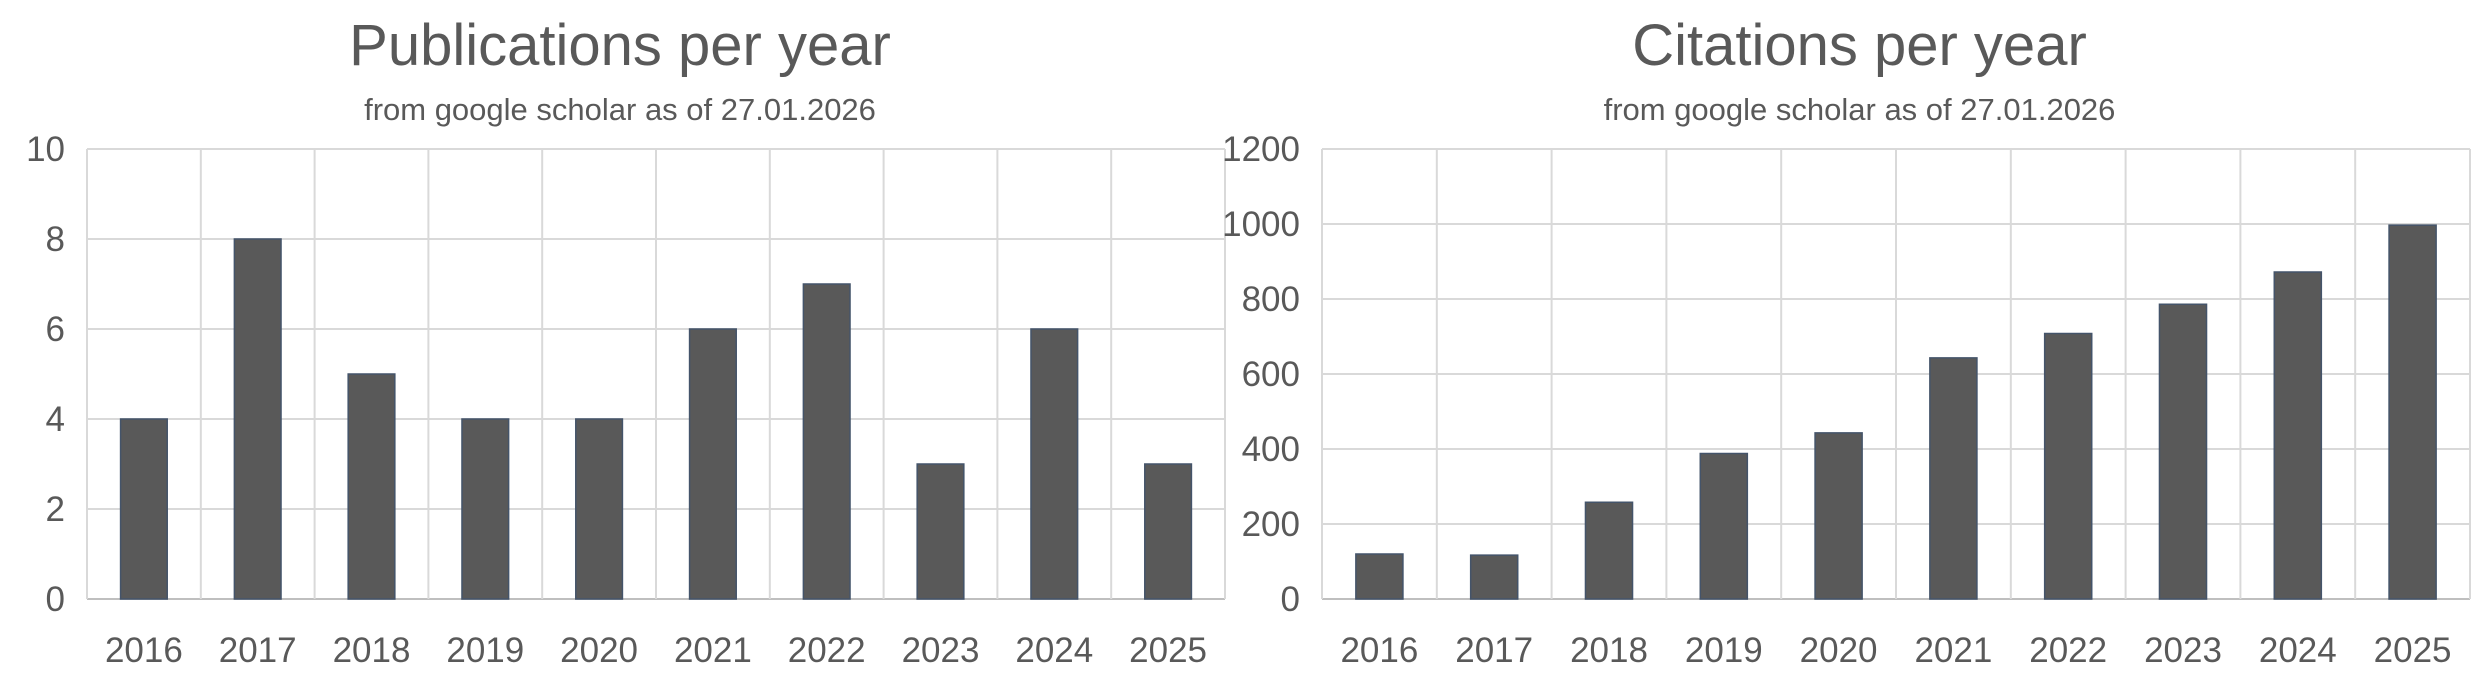 The image size is (2479, 683). I want to click on y-tick-label: 6, so click(55, 329).